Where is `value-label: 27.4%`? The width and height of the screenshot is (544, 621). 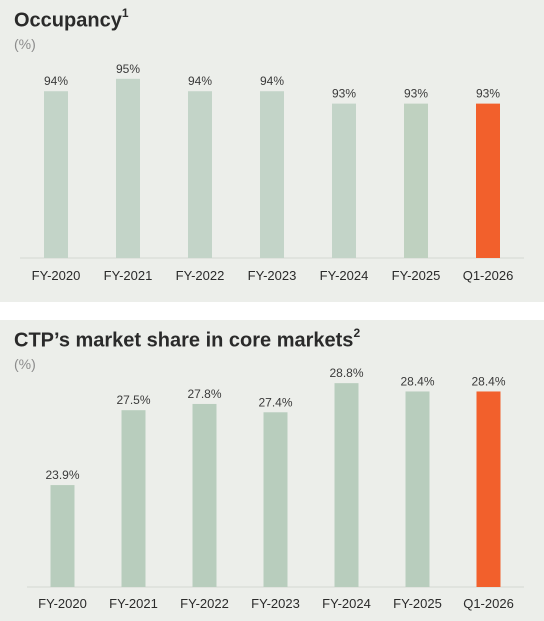 value-label: 27.4% is located at coordinates (275, 402).